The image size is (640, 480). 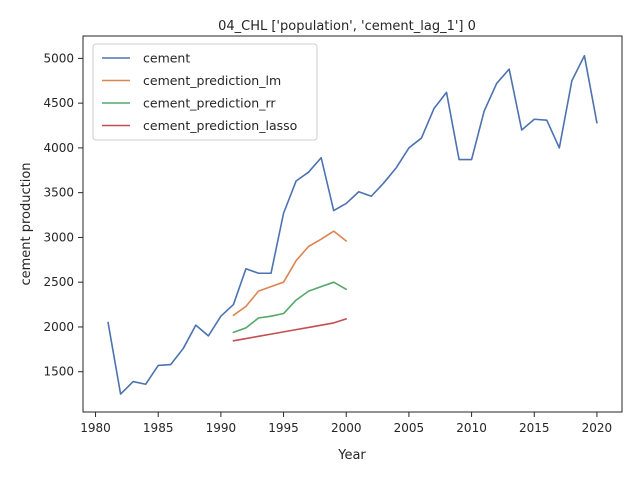 What do you see at coordinates (212, 80) in the screenshot?
I see `legend-label: cement_prediction_lm` at bounding box center [212, 80].